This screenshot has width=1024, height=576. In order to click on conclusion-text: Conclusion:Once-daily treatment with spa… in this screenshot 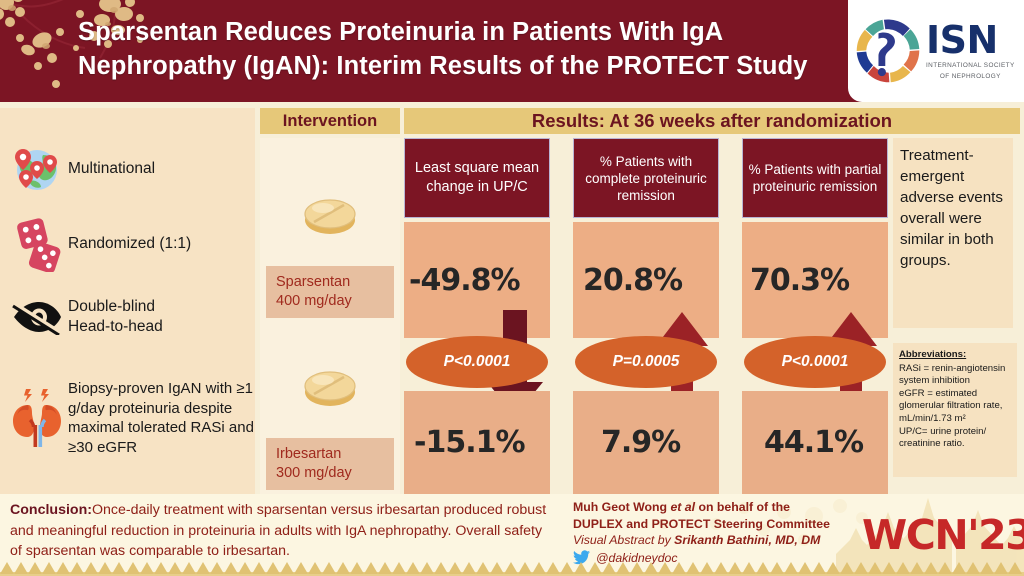, I will do `click(282, 531)`.